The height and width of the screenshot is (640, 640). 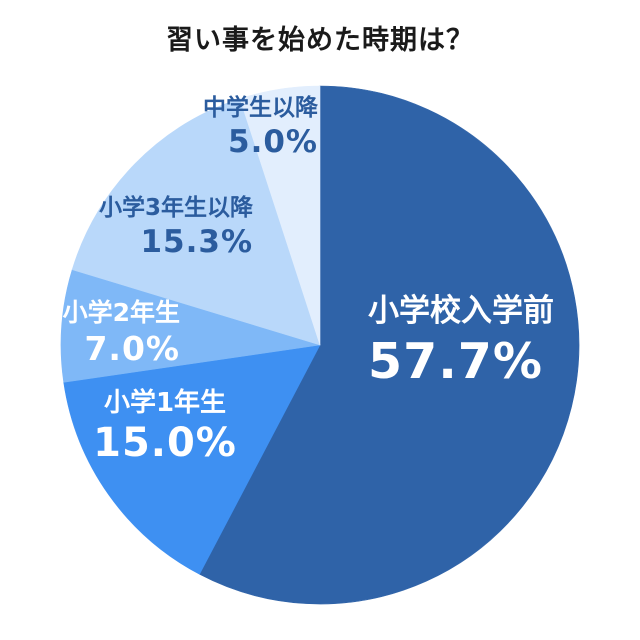 I want to click on slice-value: 15.0%, so click(x=165, y=443).